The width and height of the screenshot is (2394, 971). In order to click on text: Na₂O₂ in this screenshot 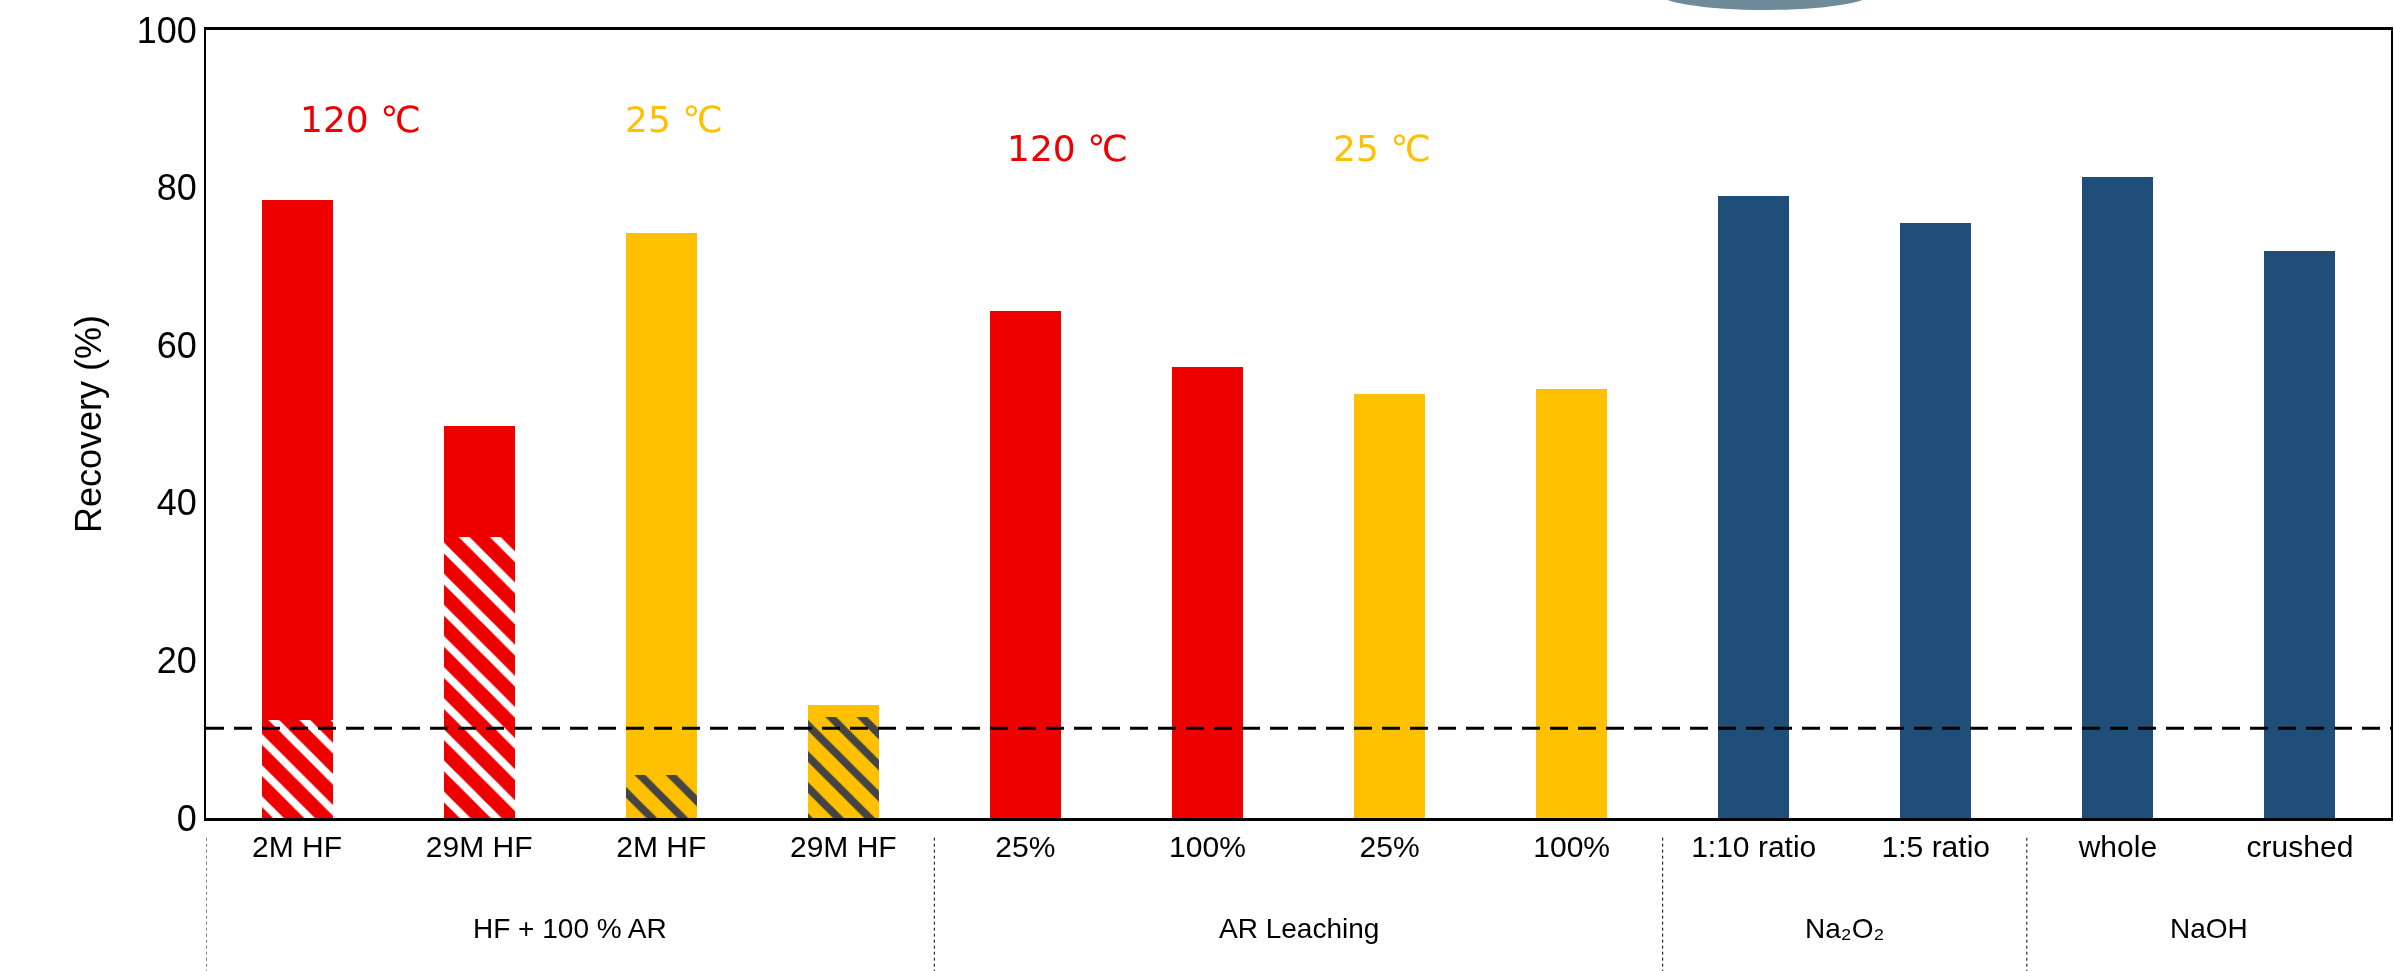, I will do `click(1845, 928)`.